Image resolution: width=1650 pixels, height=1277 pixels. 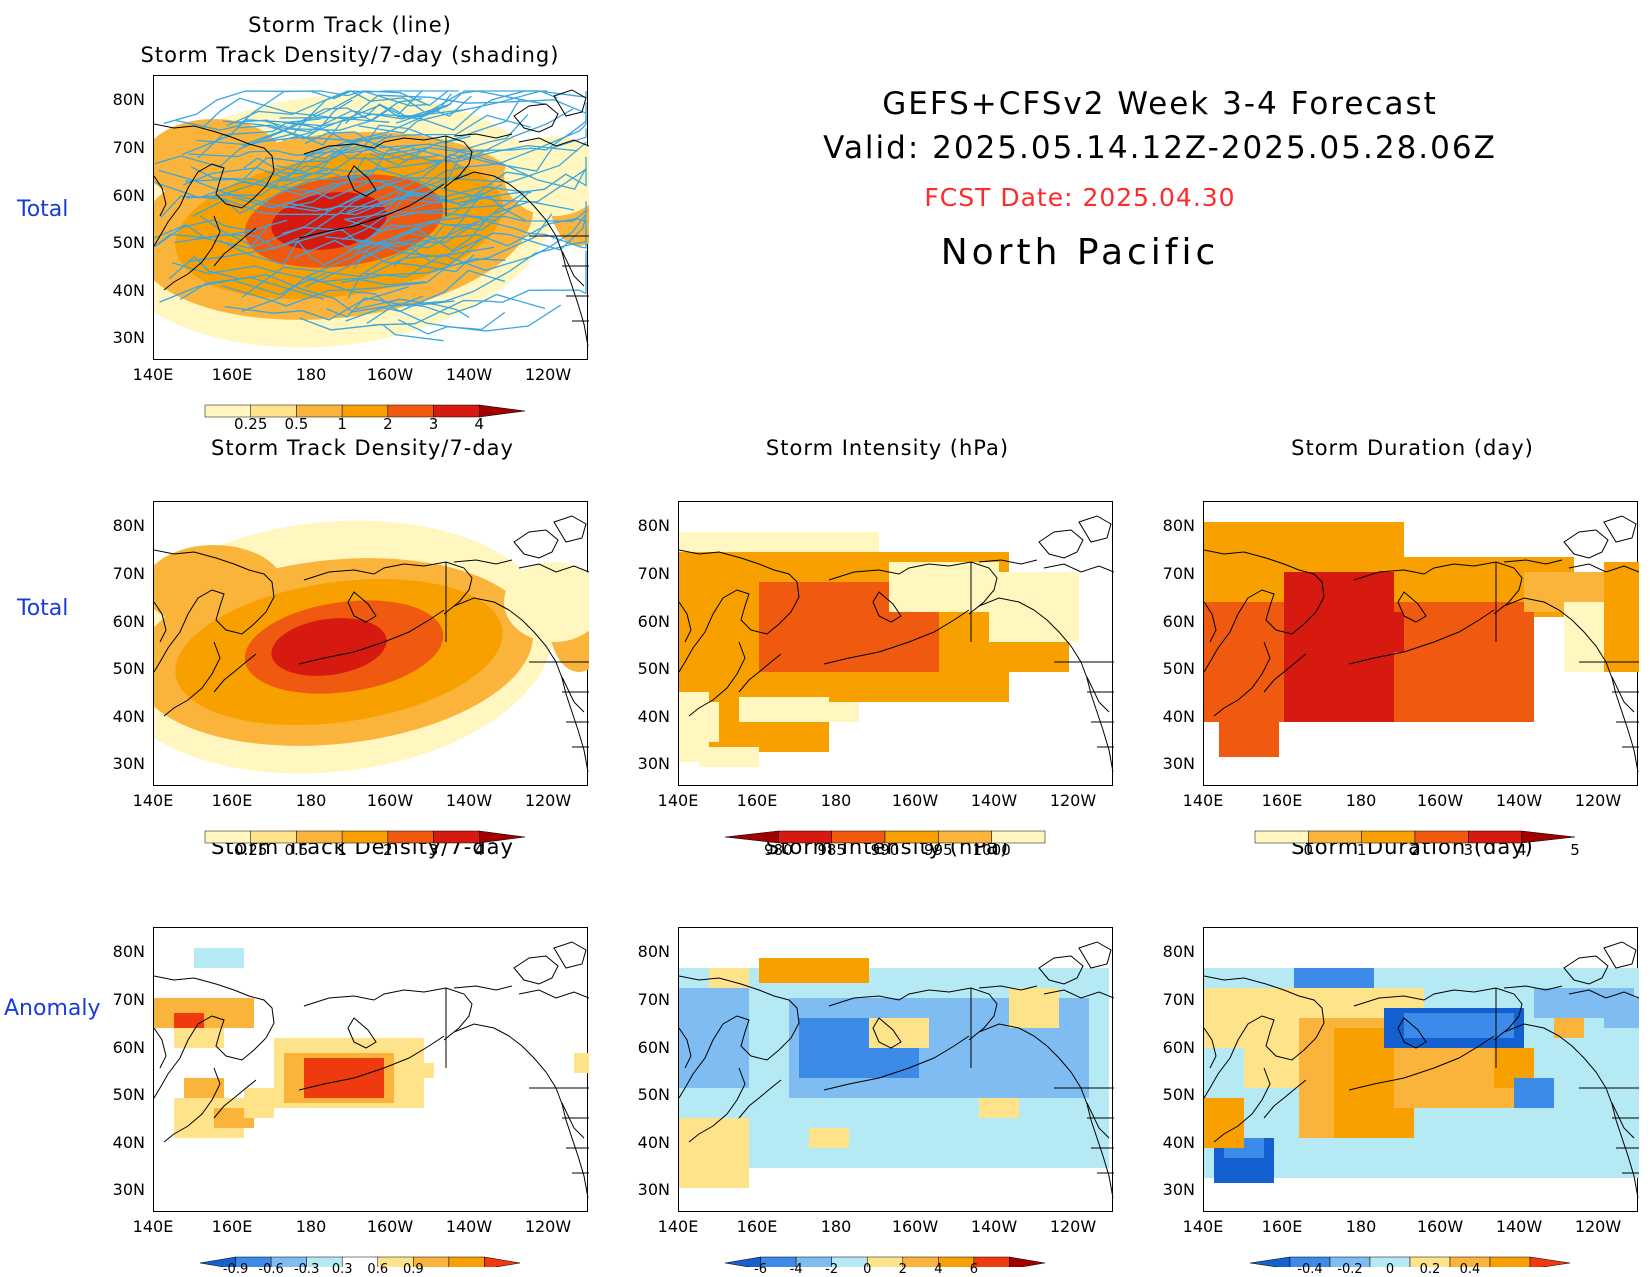 What do you see at coordinates (991, 850) in the screenshot?
I see `colorbar-label: 1000` at bounding box center [991, 850].